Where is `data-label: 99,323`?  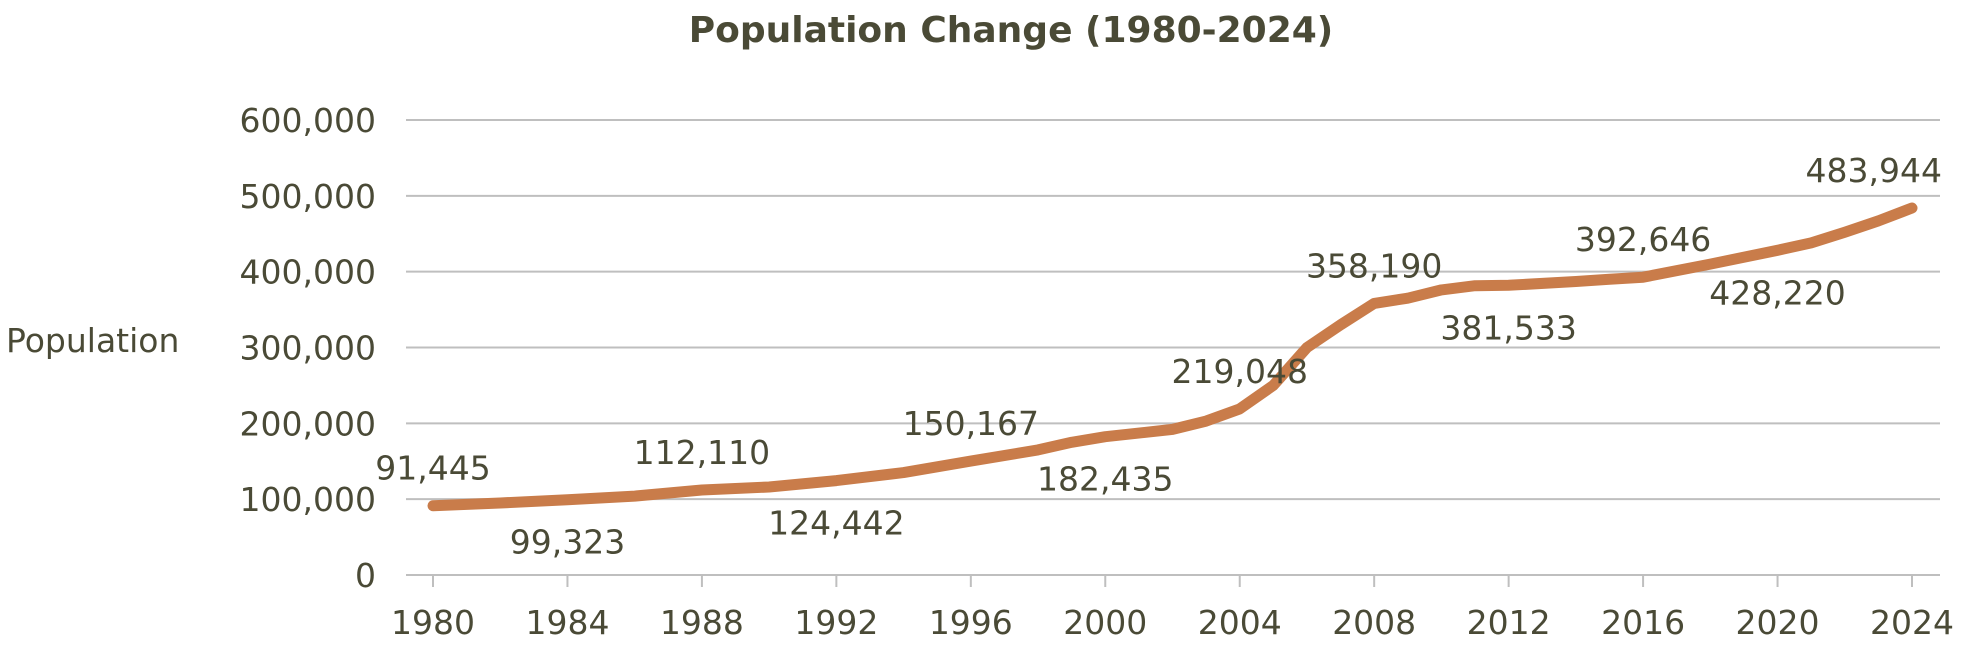
data-label: 99,323 is located at coordinates (567, 542).